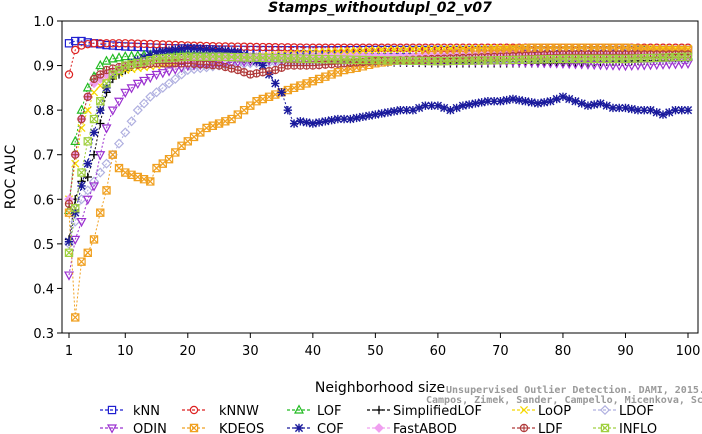 This screenshot has height=434, width=702. Describe the element at coordinates (550, 428) in the screenshot. I see `legend-label: LDF` at that location.